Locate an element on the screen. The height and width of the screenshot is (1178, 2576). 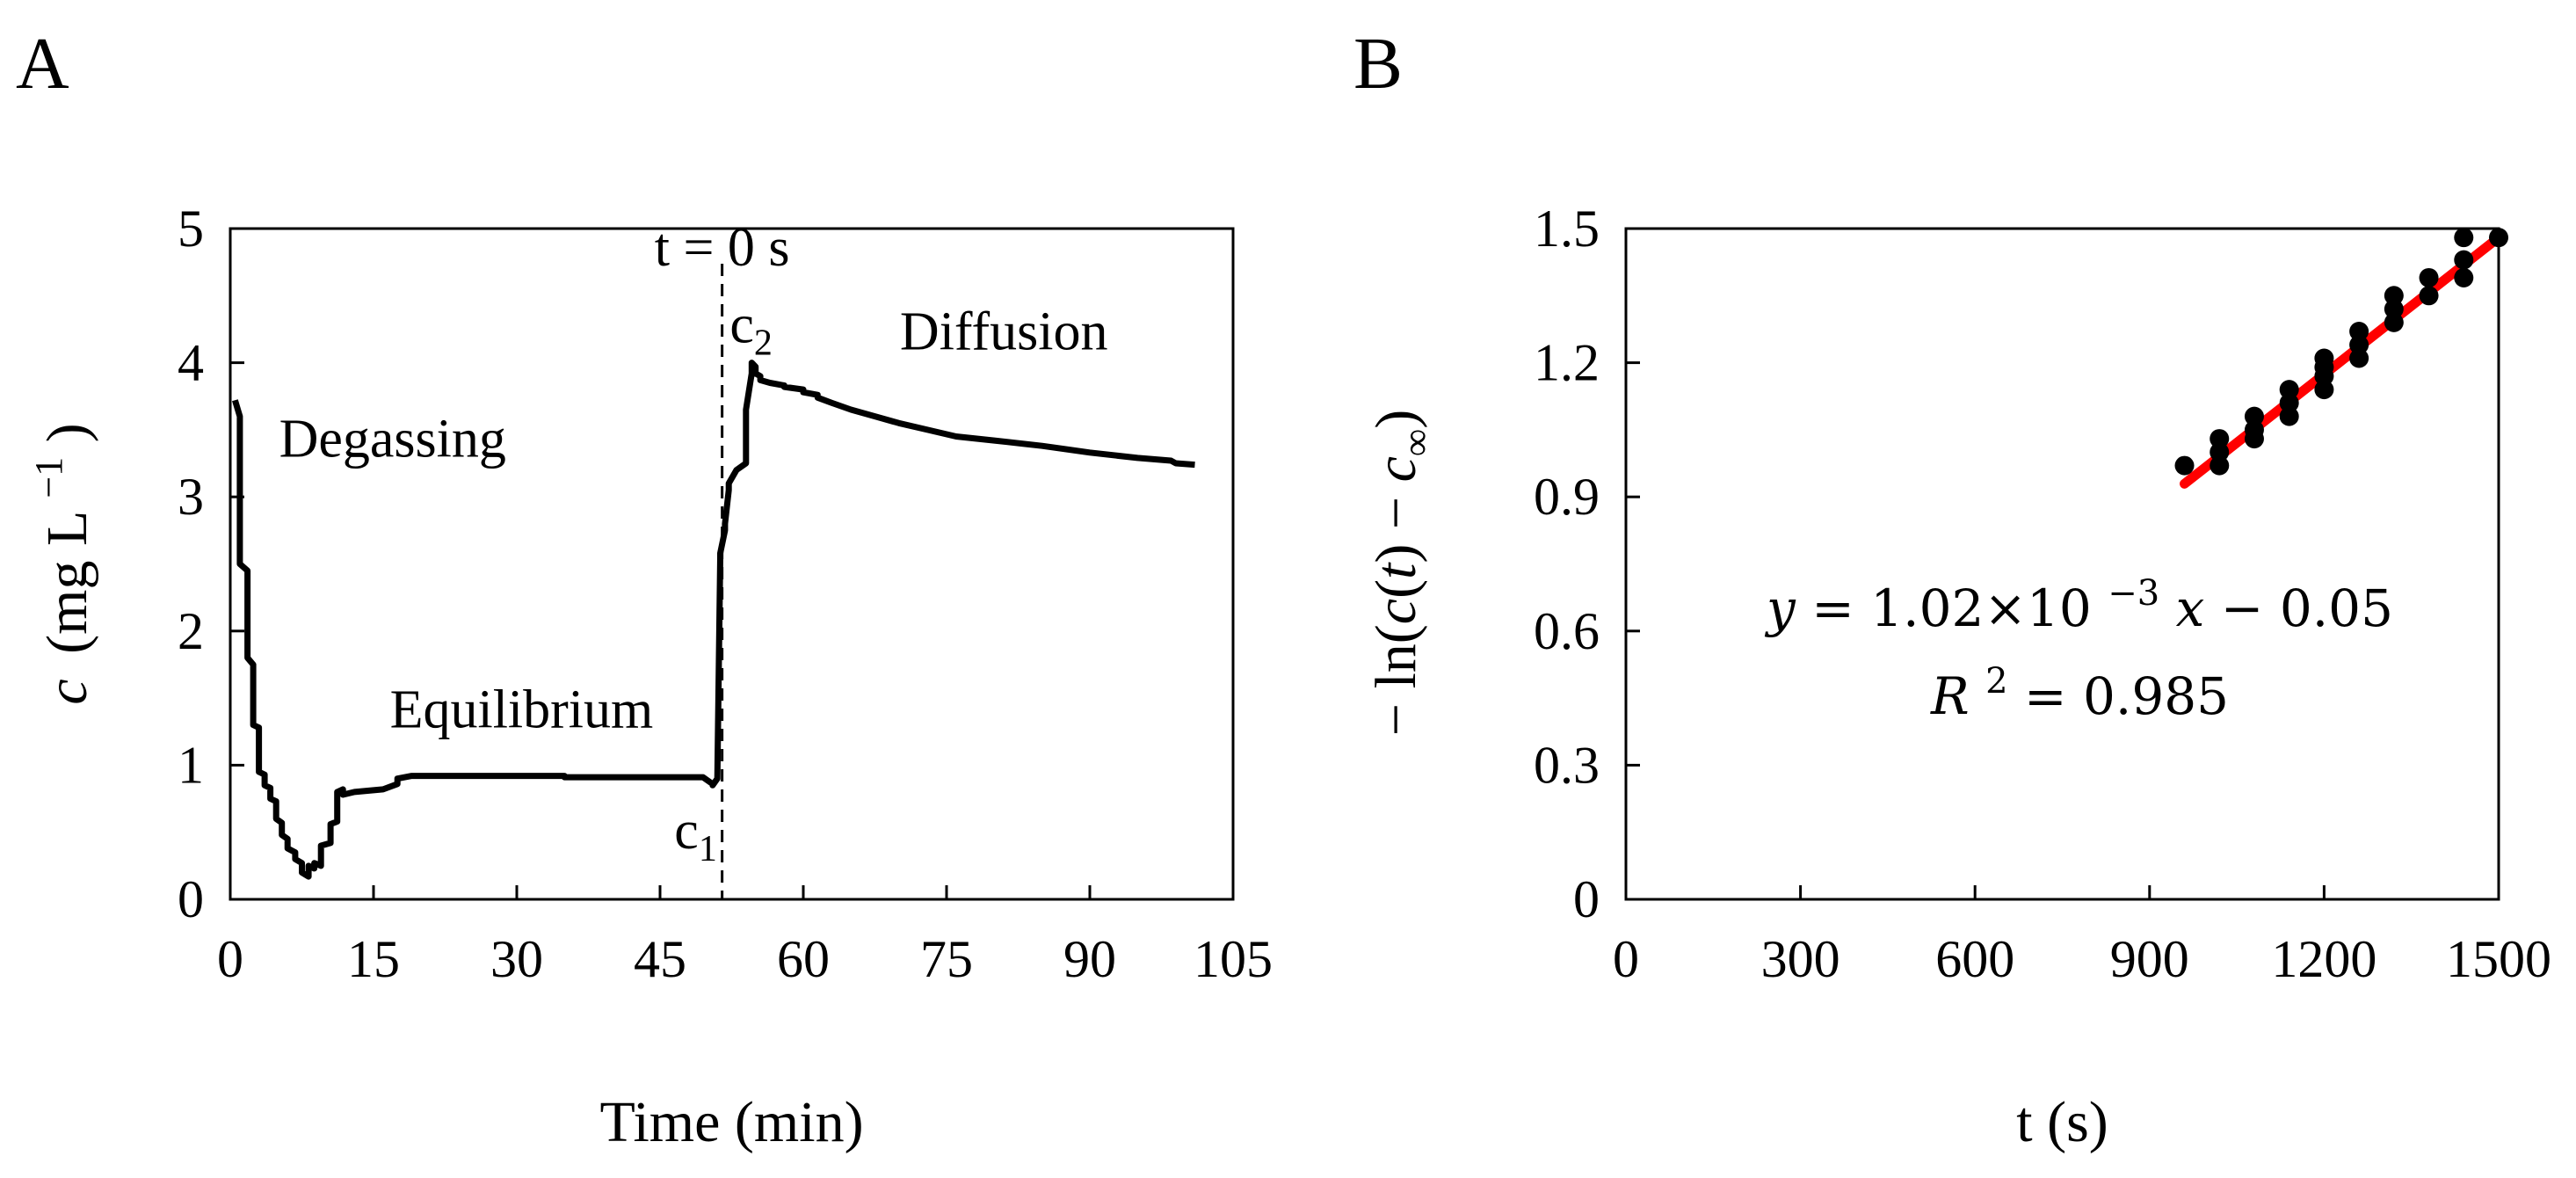
panel-a-y-axis-var: c is located at coordinates (67, 692).